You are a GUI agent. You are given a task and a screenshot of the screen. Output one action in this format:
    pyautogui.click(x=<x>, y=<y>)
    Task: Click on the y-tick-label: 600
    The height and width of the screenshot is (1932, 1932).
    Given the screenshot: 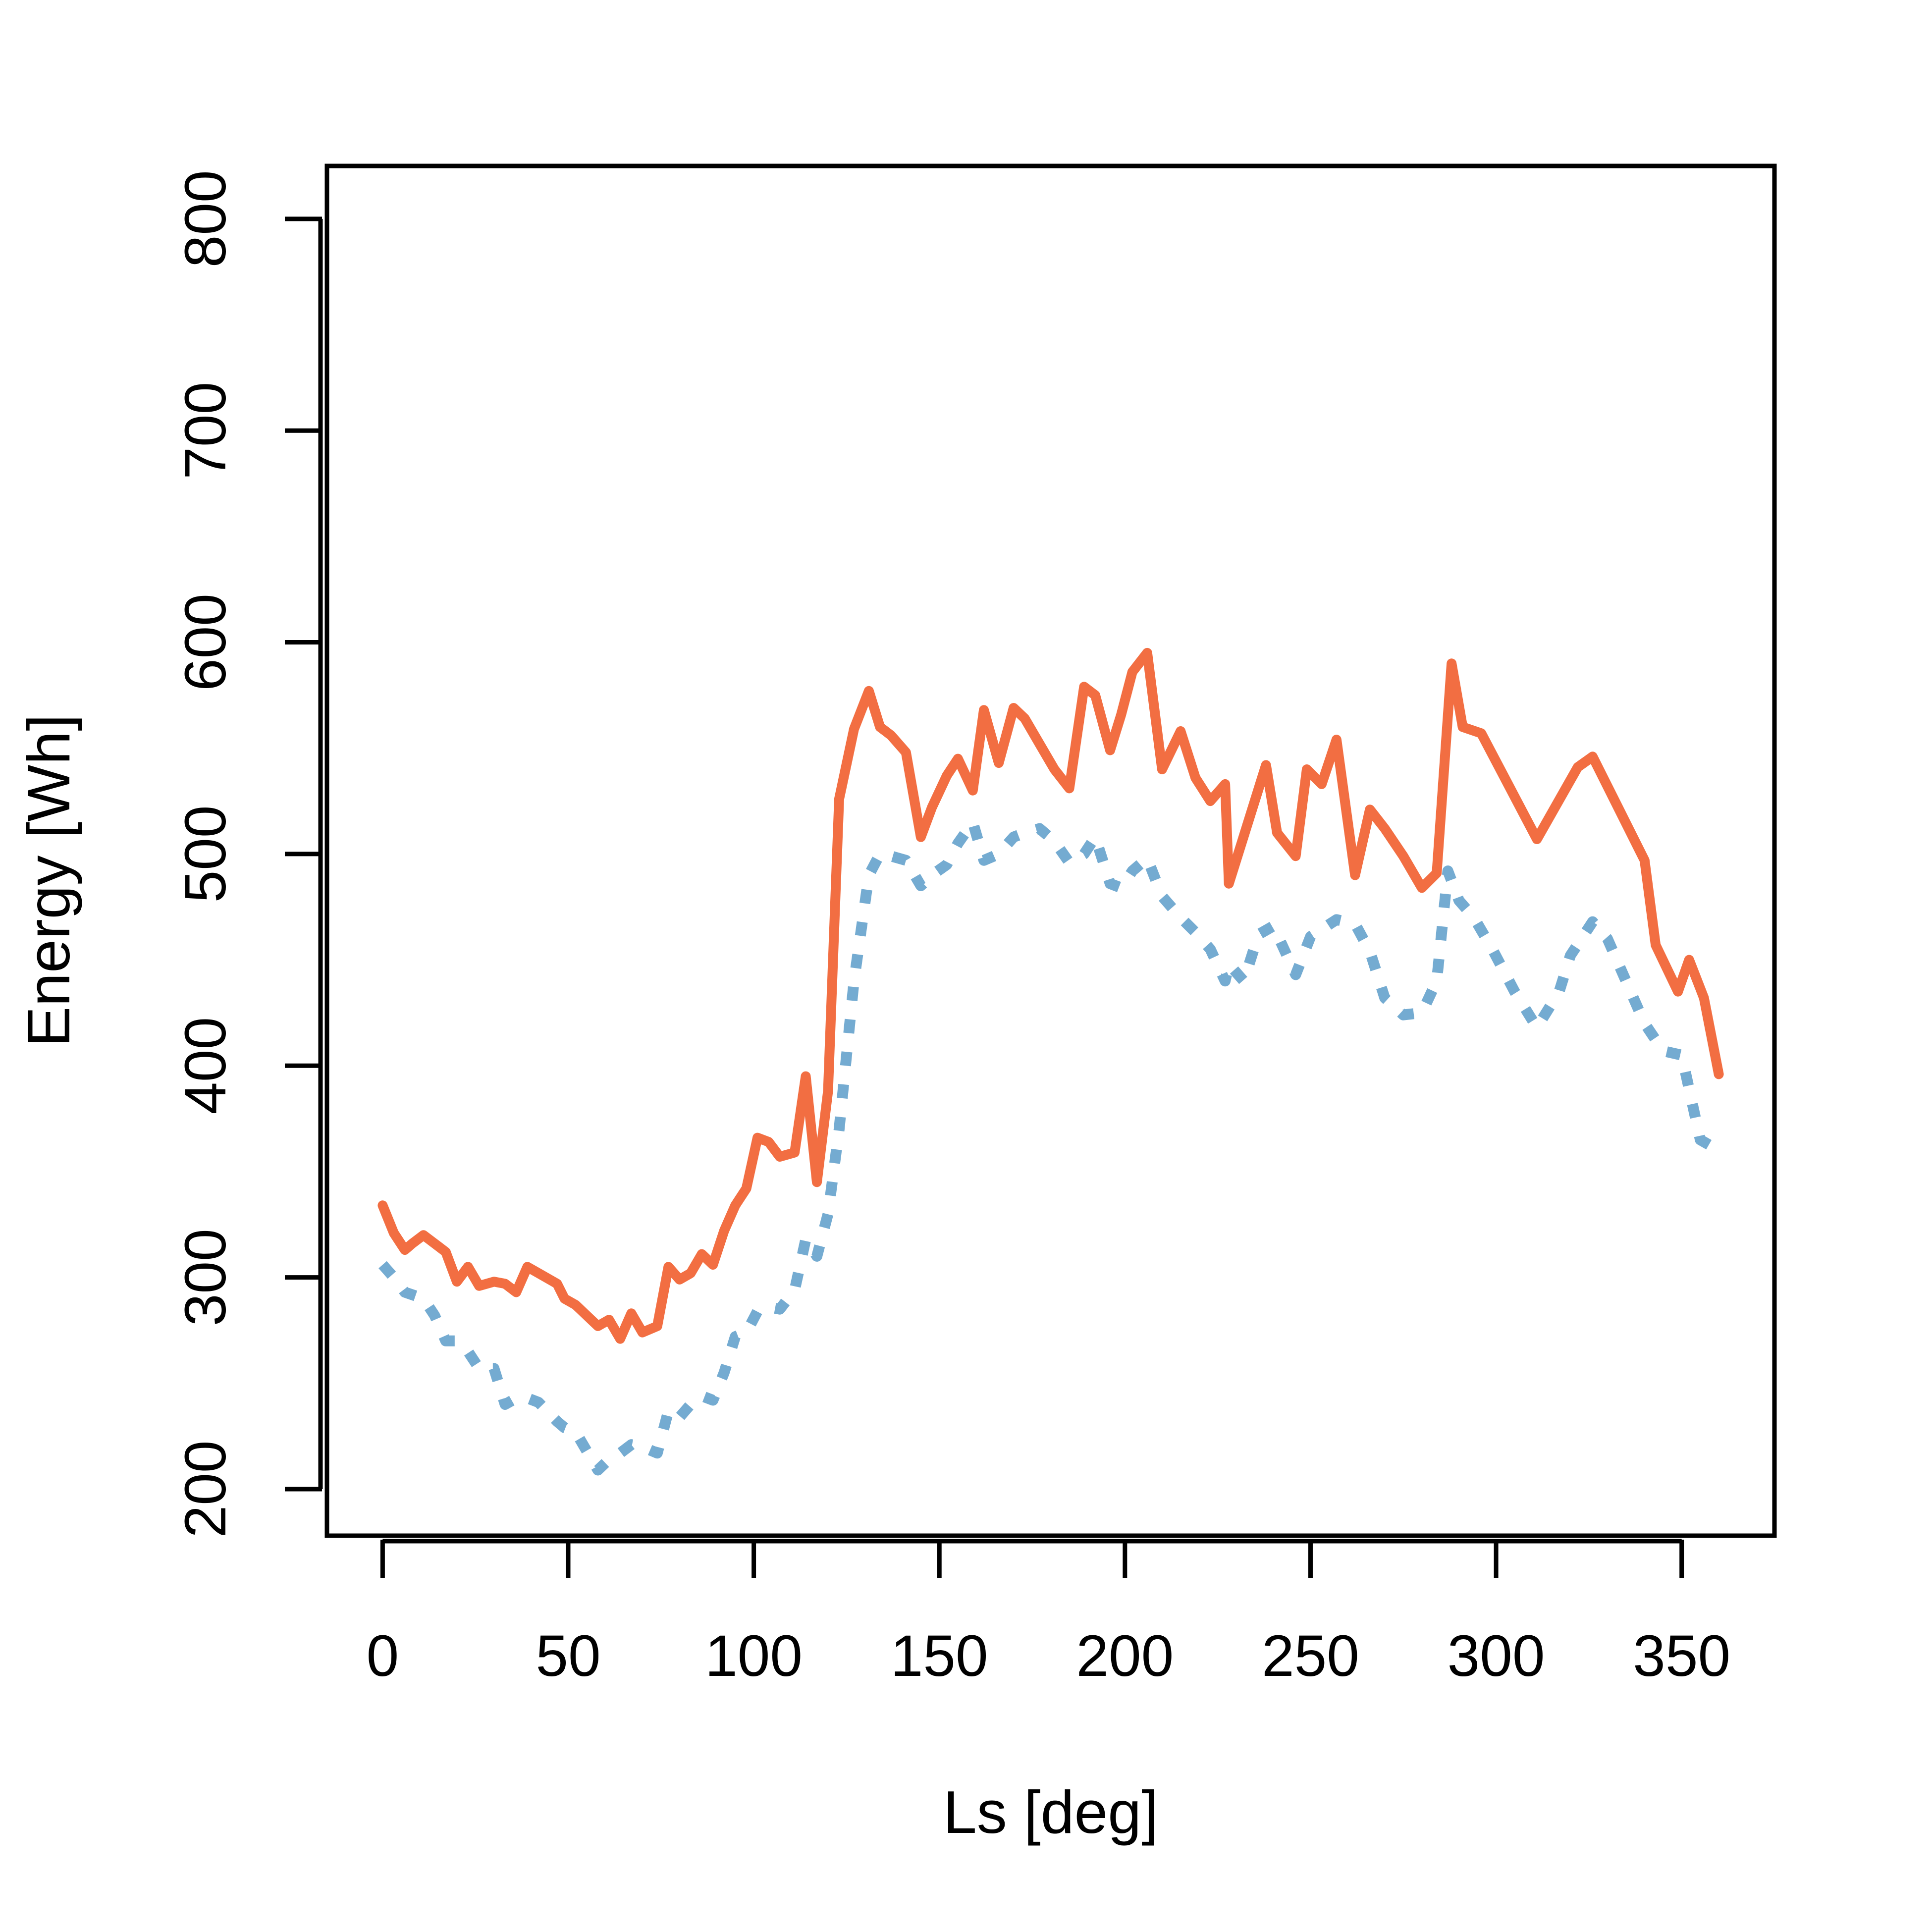 What is the action you would take?
    pyautogui.click(x=206, y=642)
    